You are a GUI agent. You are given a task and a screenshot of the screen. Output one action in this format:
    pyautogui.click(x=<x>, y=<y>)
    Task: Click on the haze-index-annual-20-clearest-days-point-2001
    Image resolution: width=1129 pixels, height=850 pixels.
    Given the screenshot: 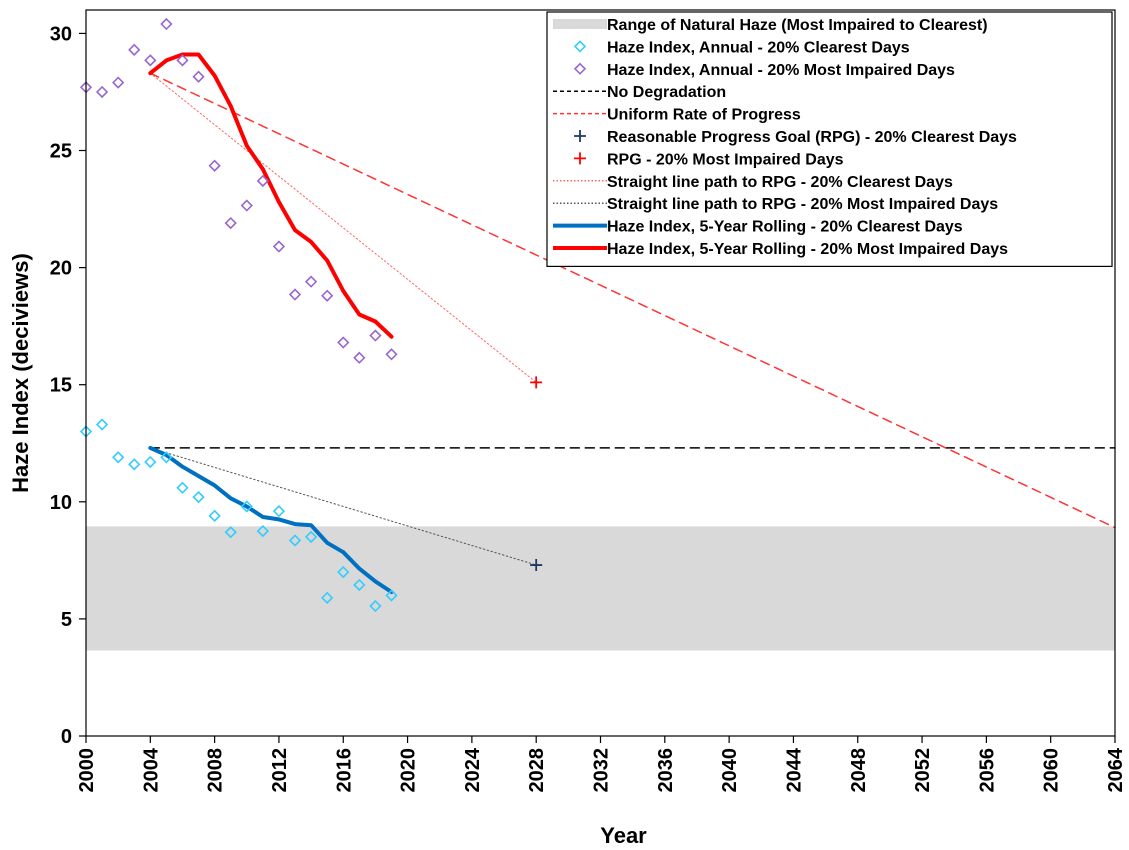 What is the action you would take?
    pyautogui.click(x=102, y=424)
    